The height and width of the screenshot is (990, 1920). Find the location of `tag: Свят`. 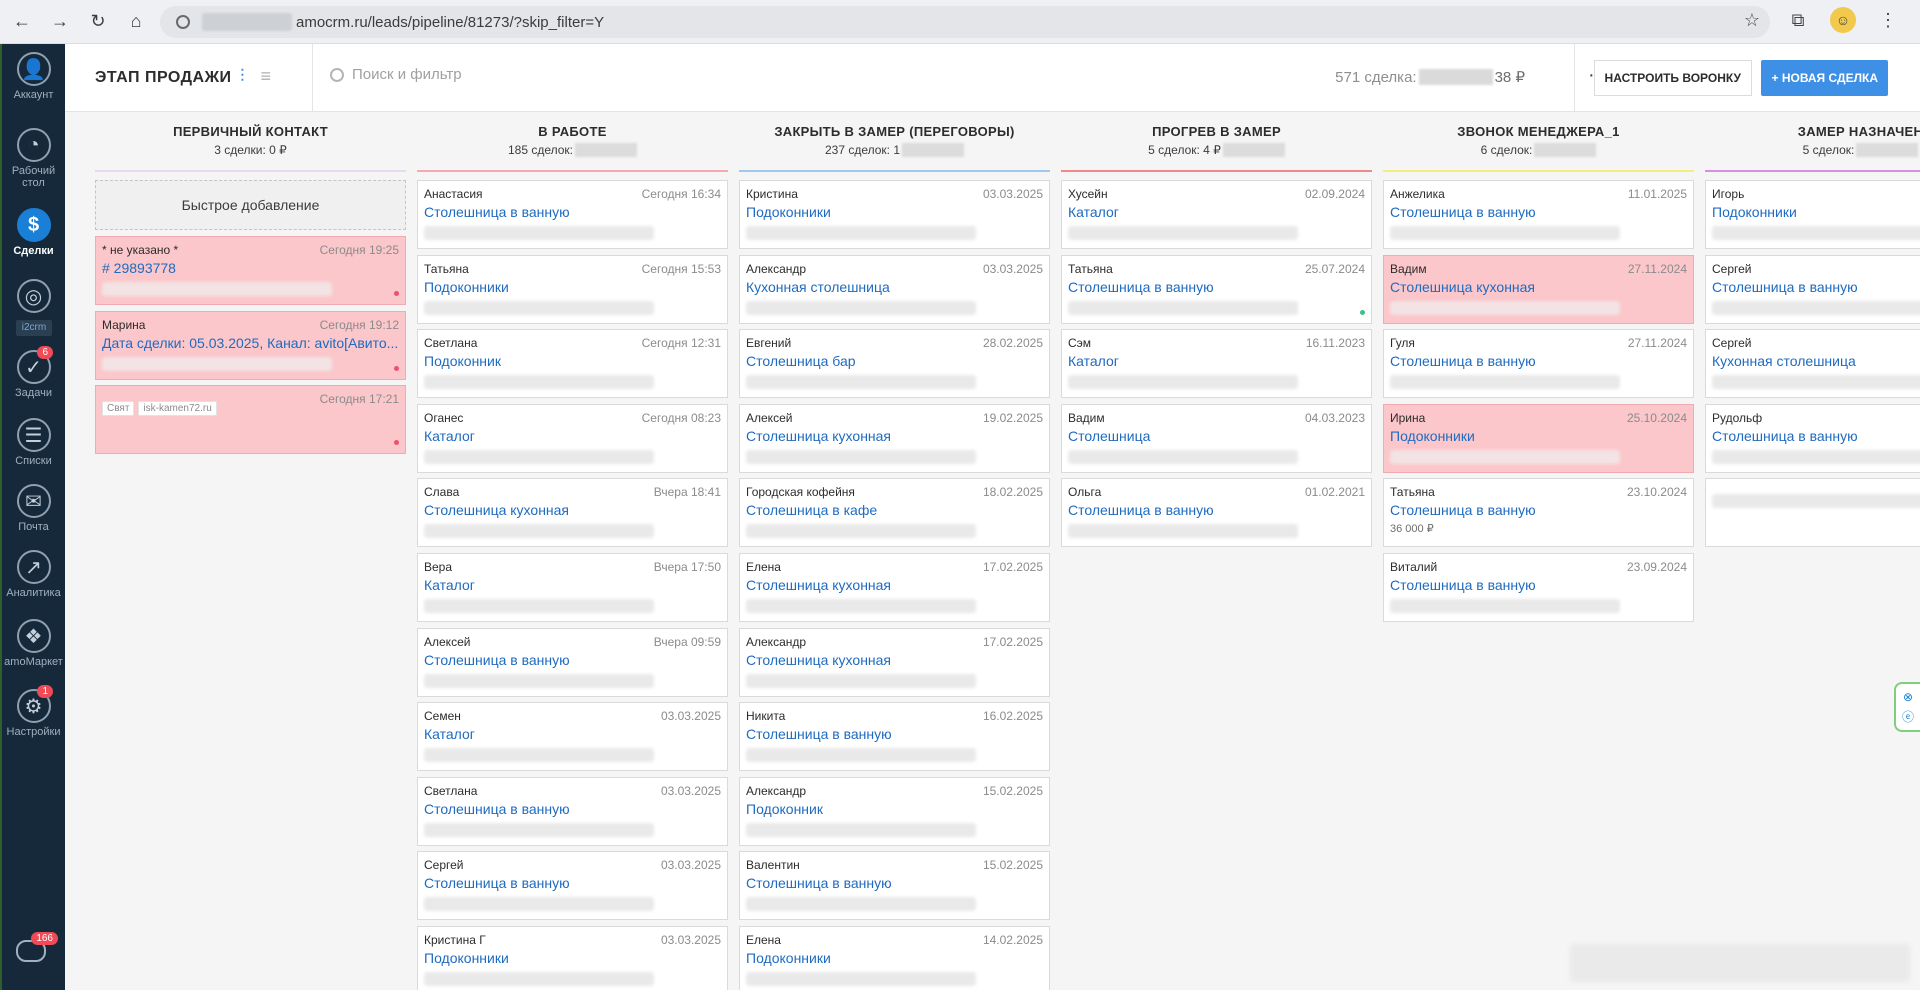

tag: Свят is located at coordinates (118, 409).